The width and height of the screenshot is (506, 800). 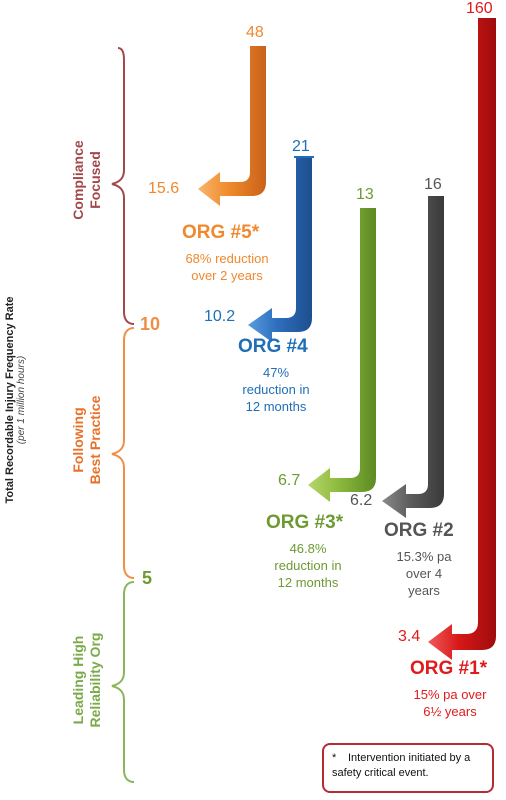 I want to click on org1-description: 15% pa over 6½ years, so click(x=450, y=703).